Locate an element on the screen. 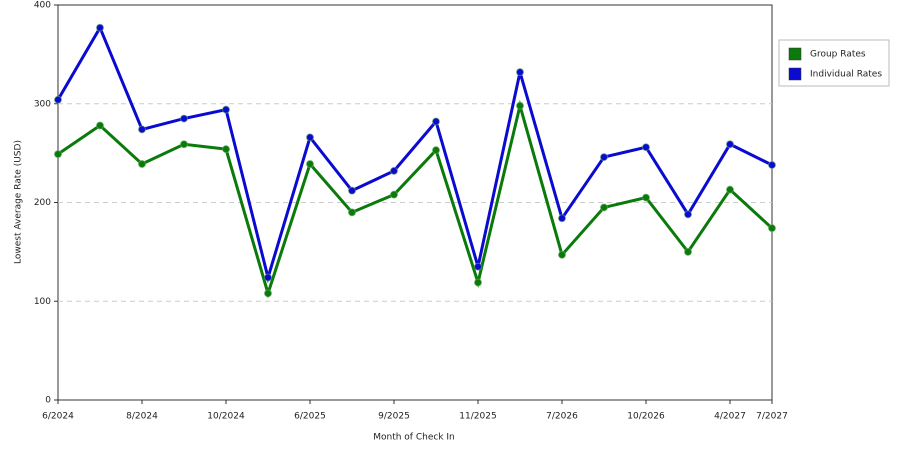 Image resolution: width=900 pixels, height=450 pixels. y-tick-label: 400 is located at coordinates (42, 6).